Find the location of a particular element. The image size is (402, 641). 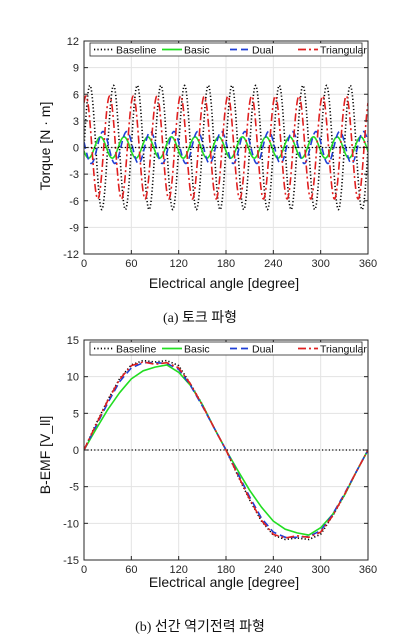

torque-legend-label-basic: Basic is located at coordinates (197, 51).